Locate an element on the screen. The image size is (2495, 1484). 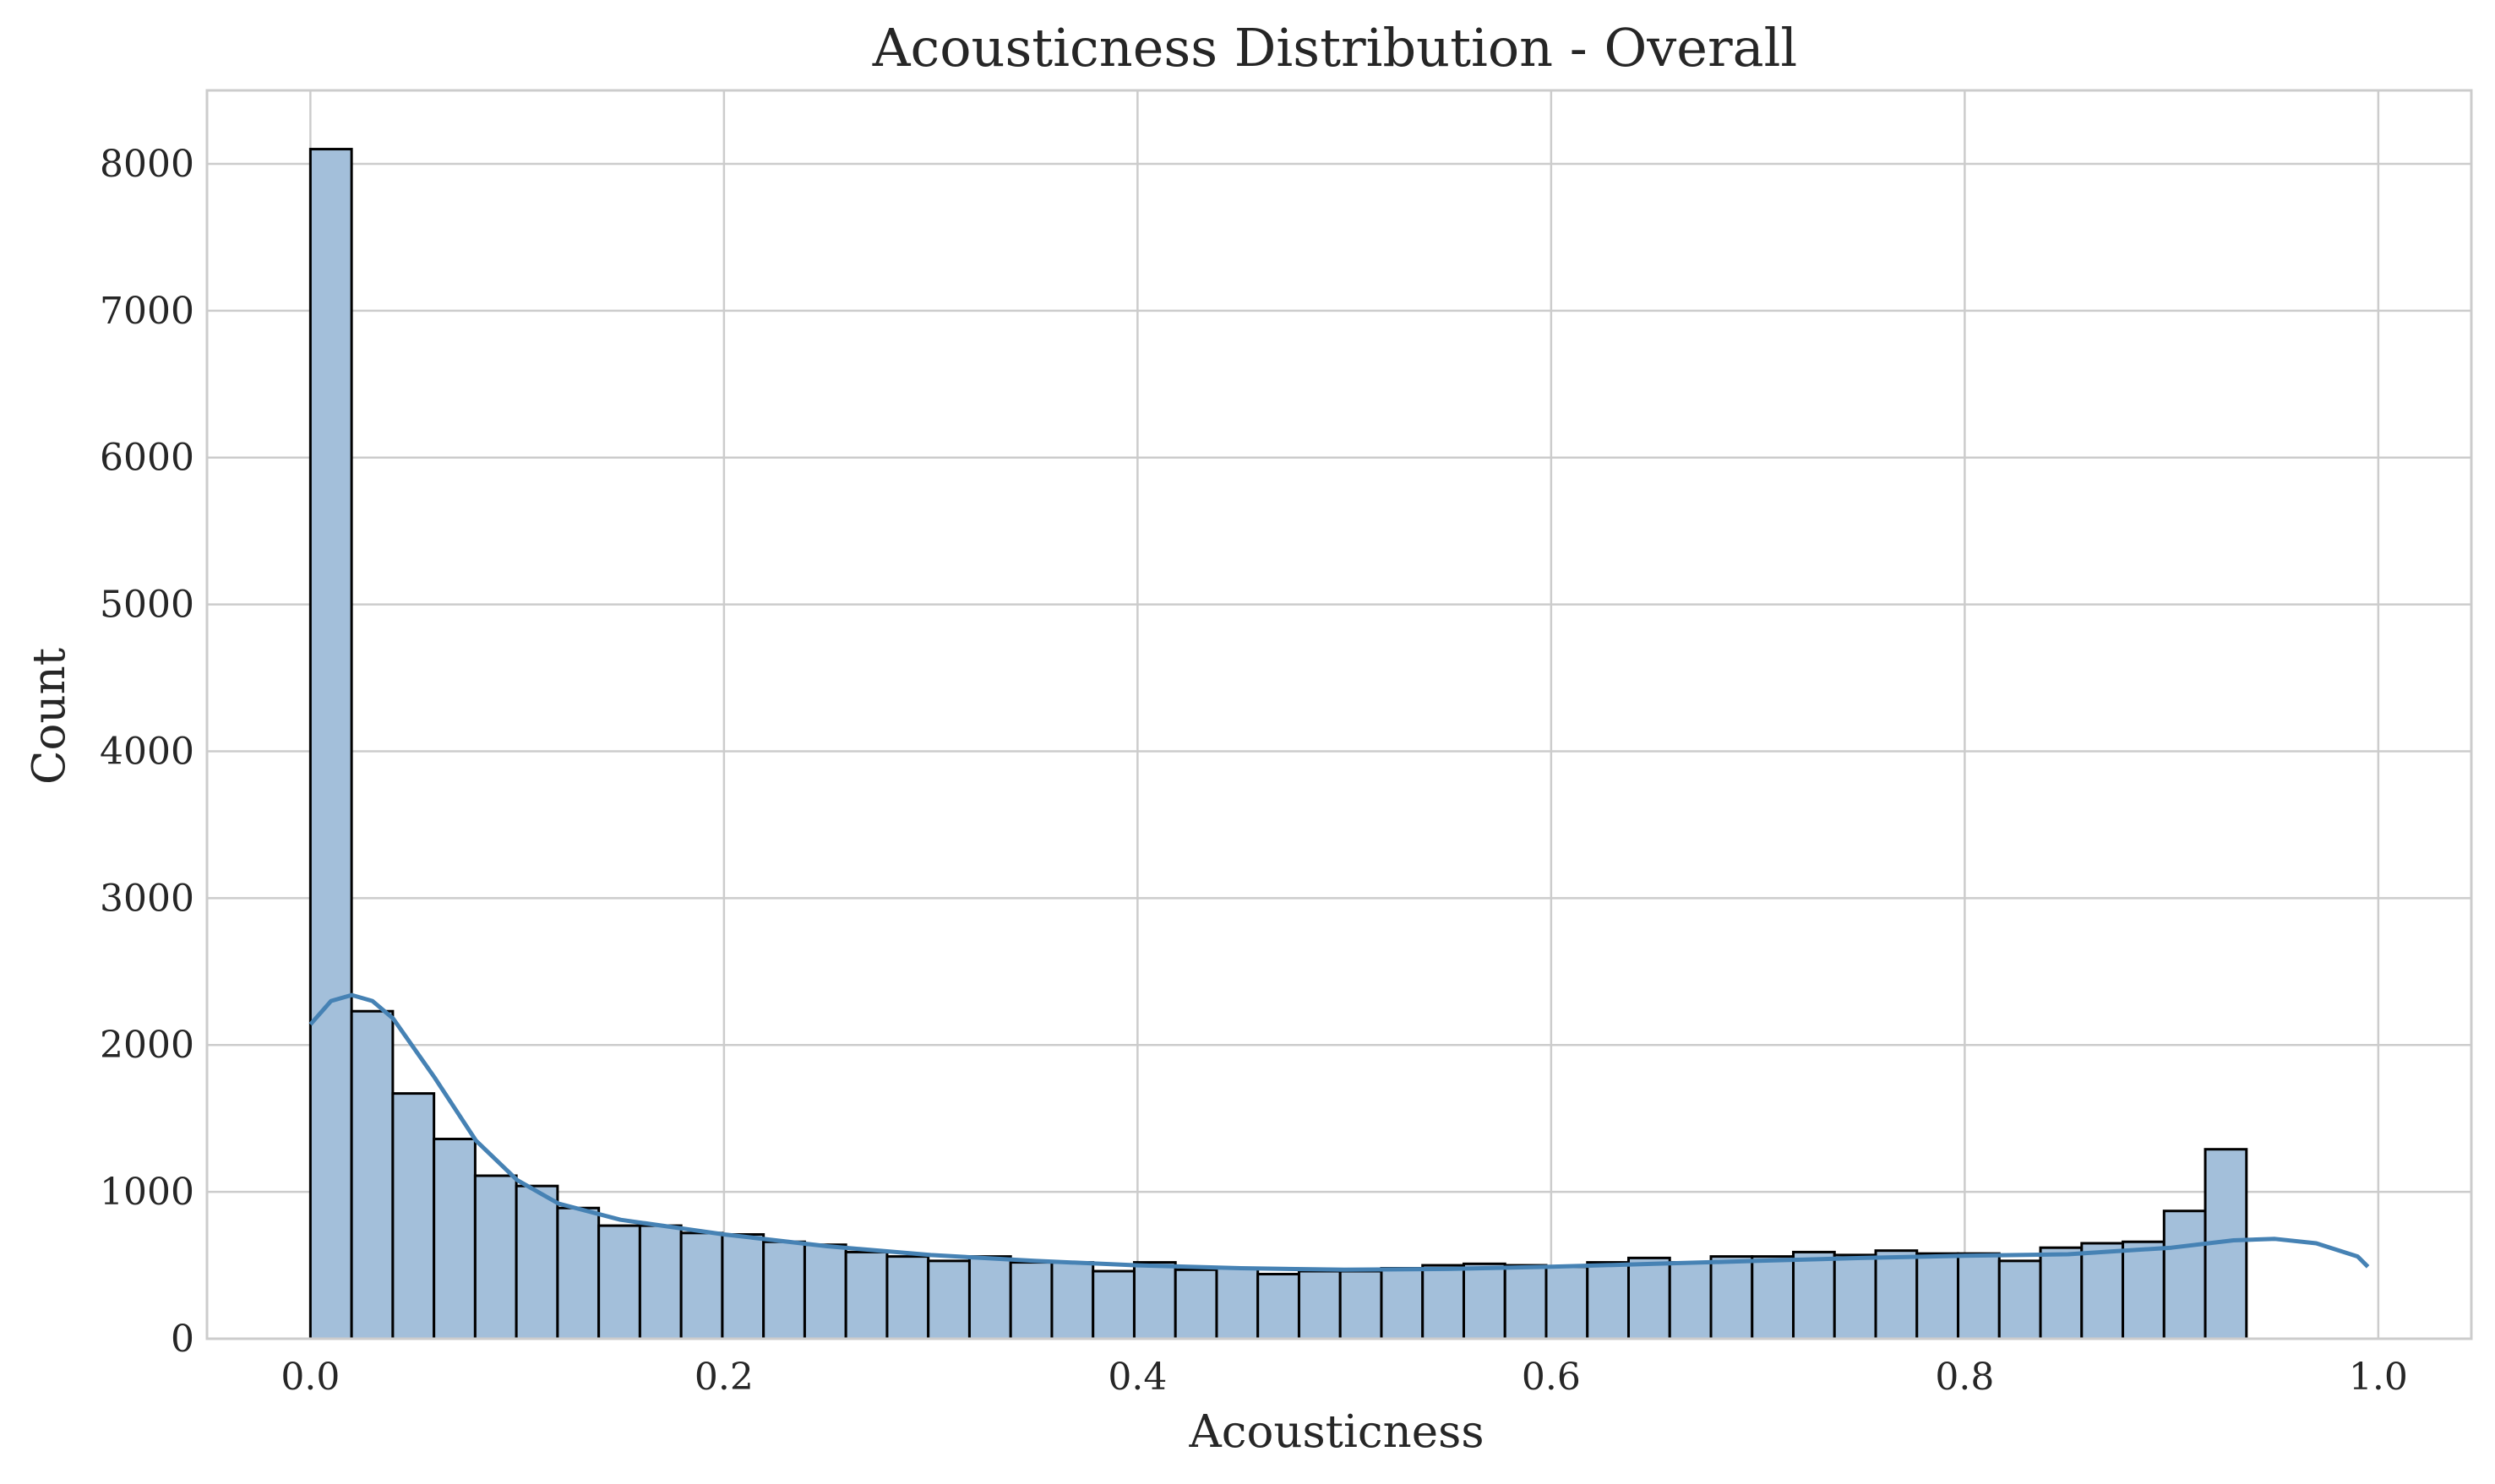
y-tick-label: 6000 is located at coordinates (147, 458).